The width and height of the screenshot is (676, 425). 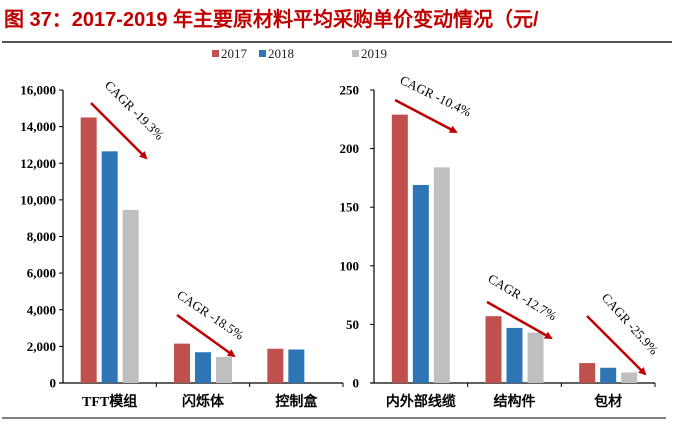 I want to click on bar-TFT模组-2019, so click(x=130, y=296).